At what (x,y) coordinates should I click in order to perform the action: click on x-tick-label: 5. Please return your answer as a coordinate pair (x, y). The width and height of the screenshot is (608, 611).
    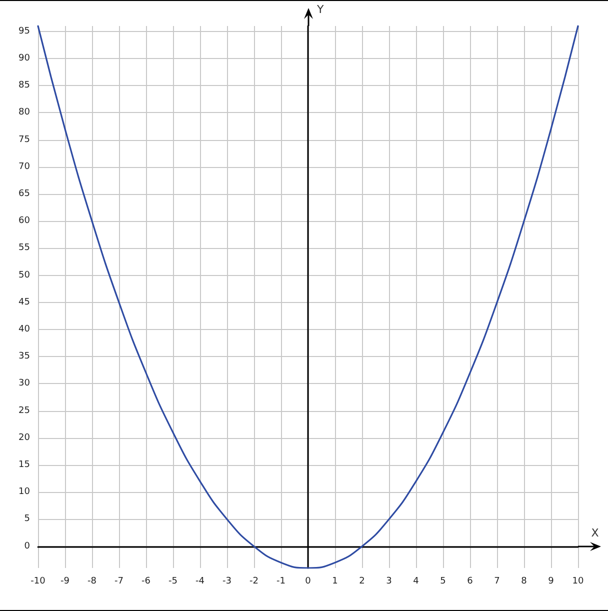
    Looking at the image, I should click on (443, 581).